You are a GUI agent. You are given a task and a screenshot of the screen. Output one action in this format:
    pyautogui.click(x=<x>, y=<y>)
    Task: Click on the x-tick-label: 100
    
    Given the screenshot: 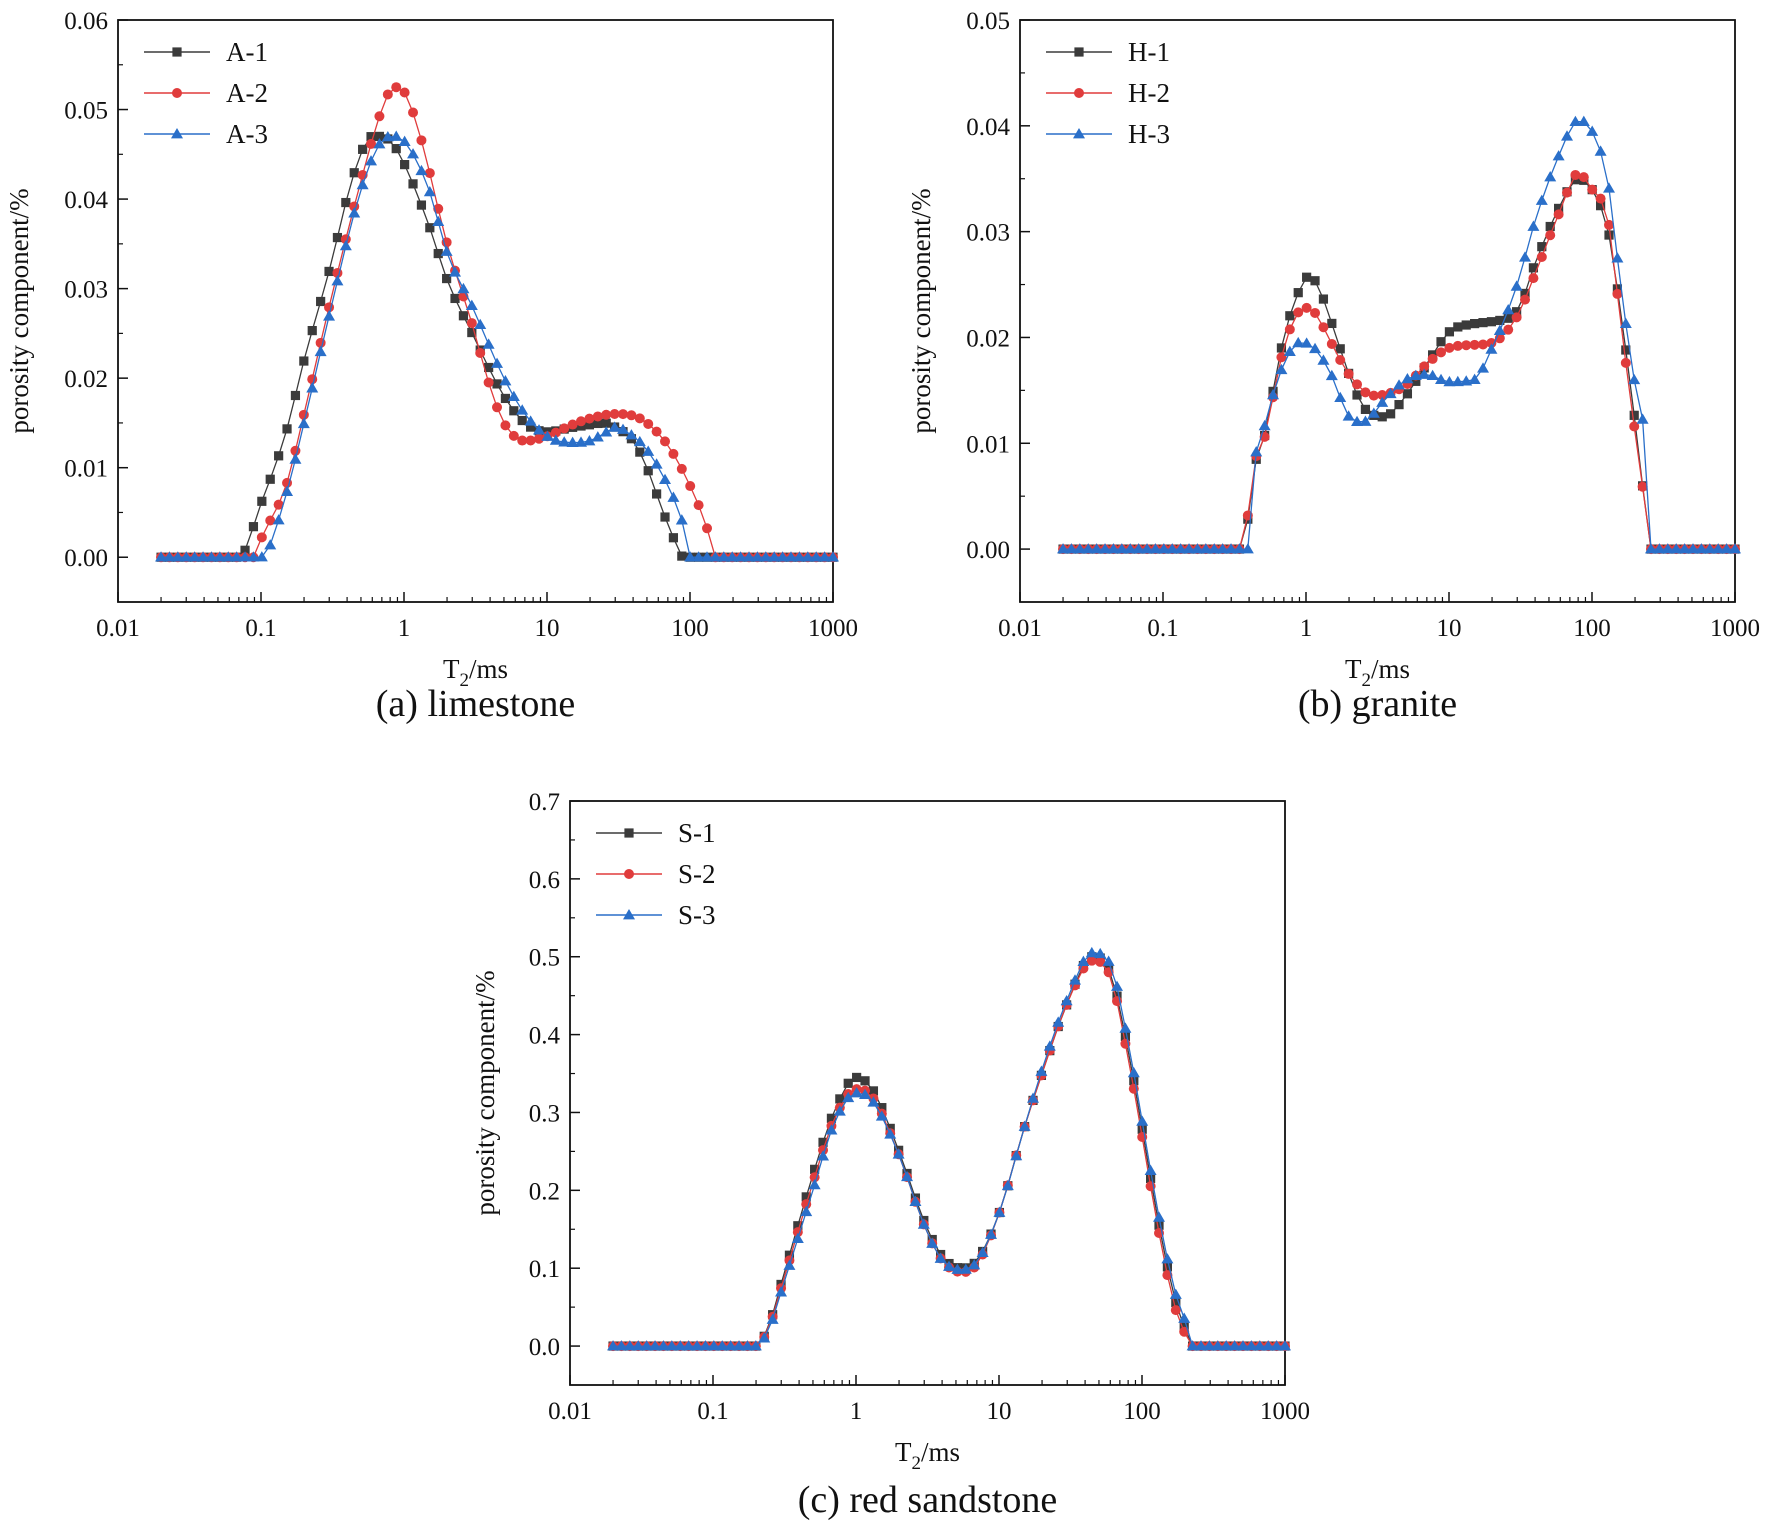 What is the action you would take?
    pyautogui.click(x=1592, y=628)
    